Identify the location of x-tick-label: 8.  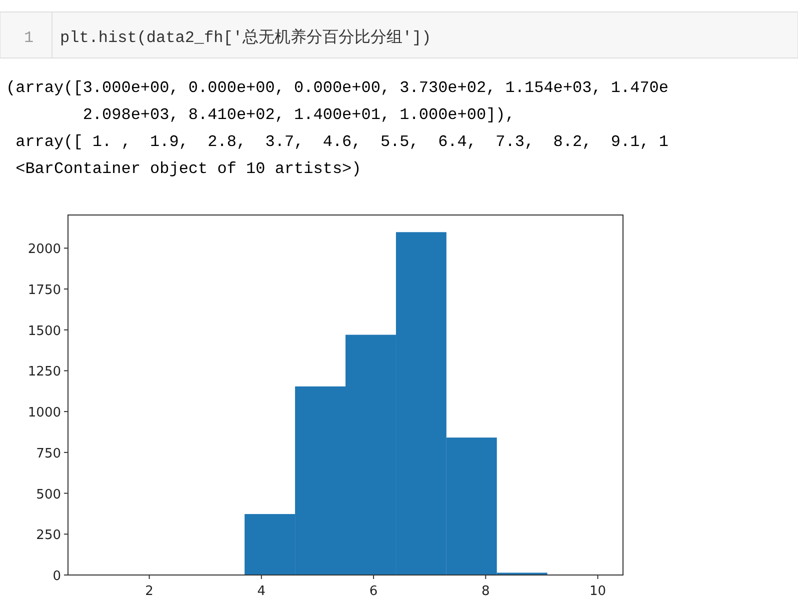
(486, 591).